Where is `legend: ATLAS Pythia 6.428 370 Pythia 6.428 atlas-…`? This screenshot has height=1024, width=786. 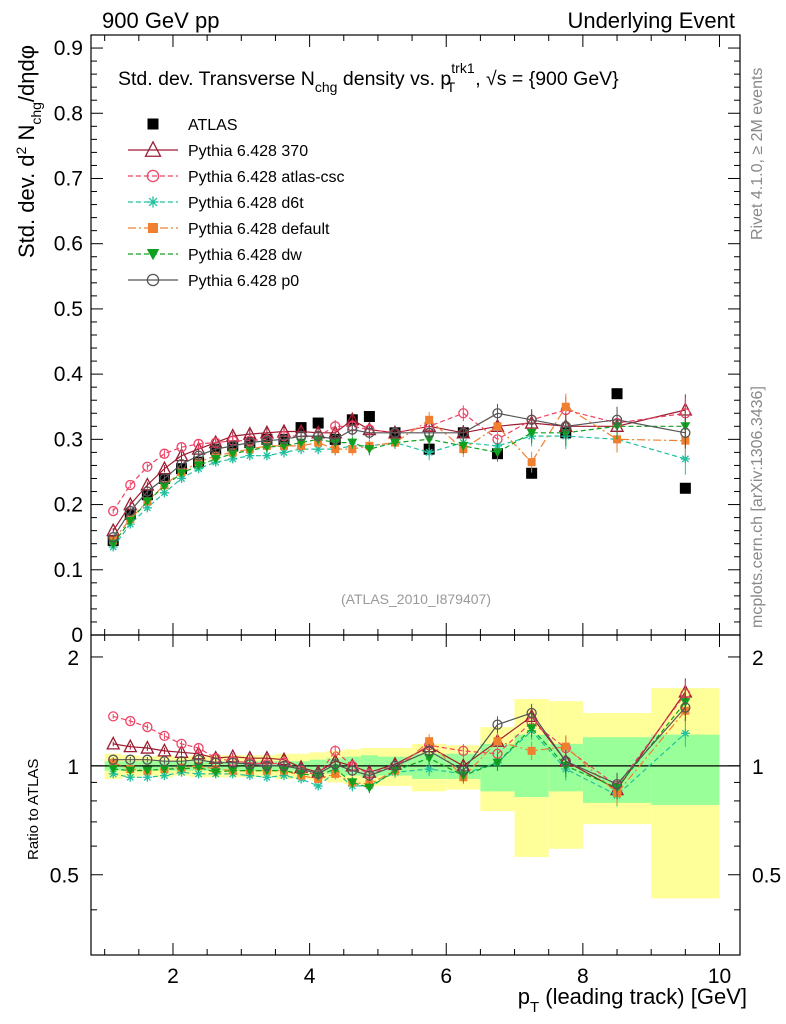
legend: ATLAS Pythia 6.428 370 Pythia 6.428 atlas-… is located at coordinates (236, 203).